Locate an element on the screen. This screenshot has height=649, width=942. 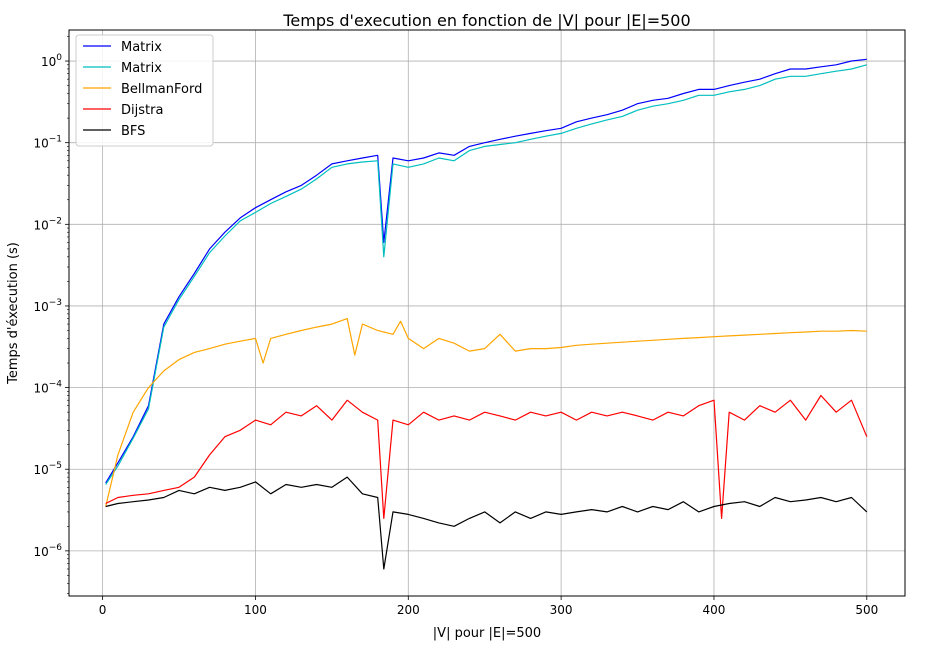
legend: Matrix Matrix BellmanFord Dijstra BFS is located at coordinates (144, 90).